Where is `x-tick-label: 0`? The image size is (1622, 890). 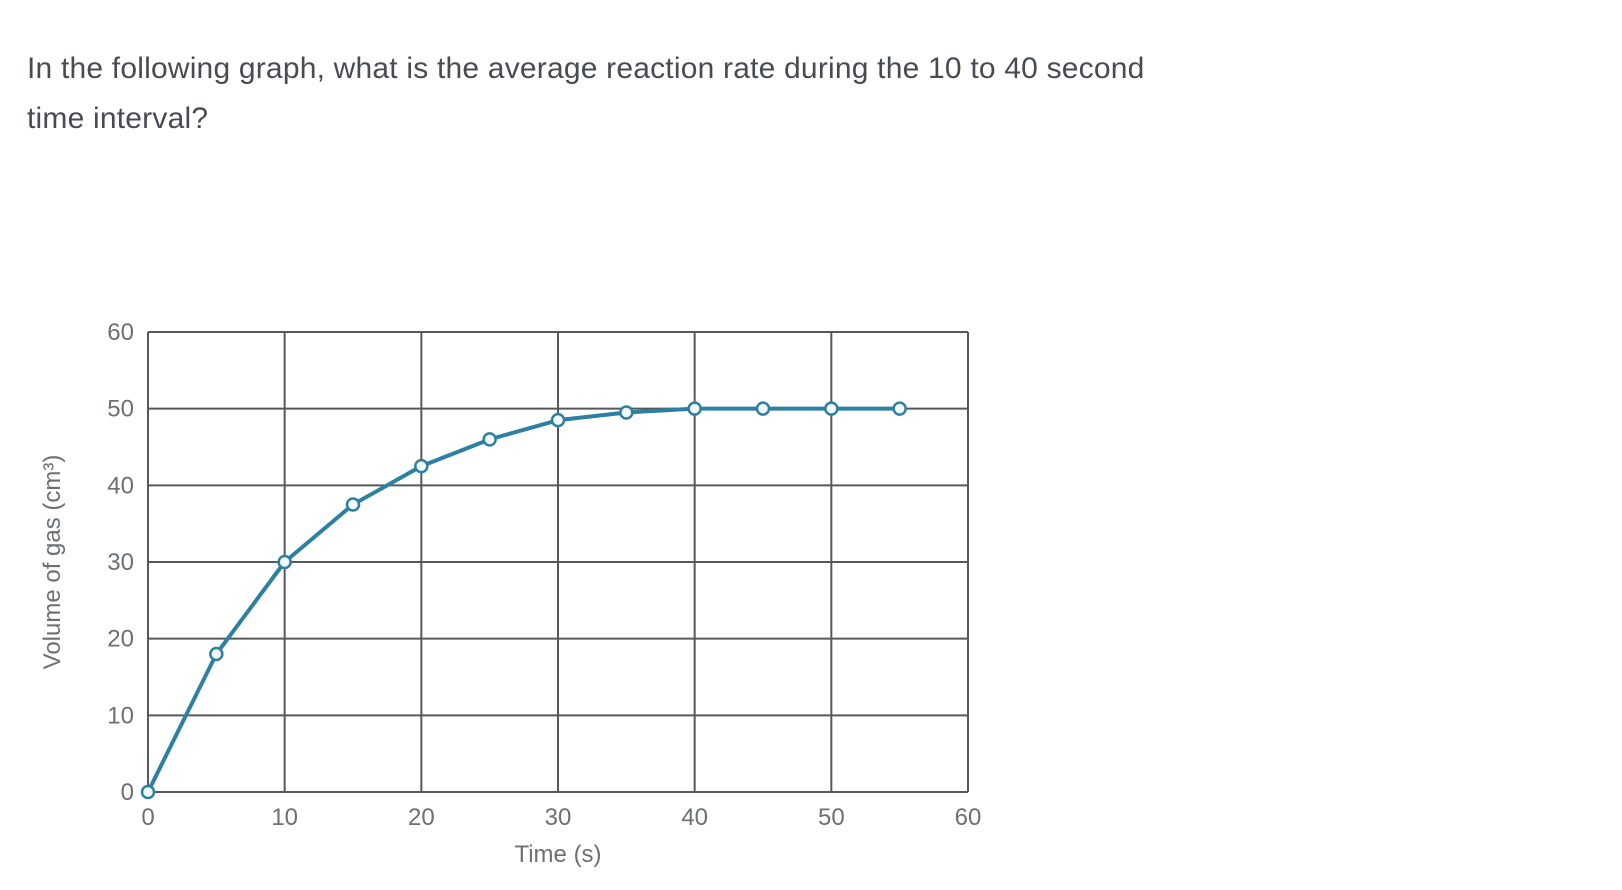
x-tick-label: 0 is located at coordinates (147, 817).